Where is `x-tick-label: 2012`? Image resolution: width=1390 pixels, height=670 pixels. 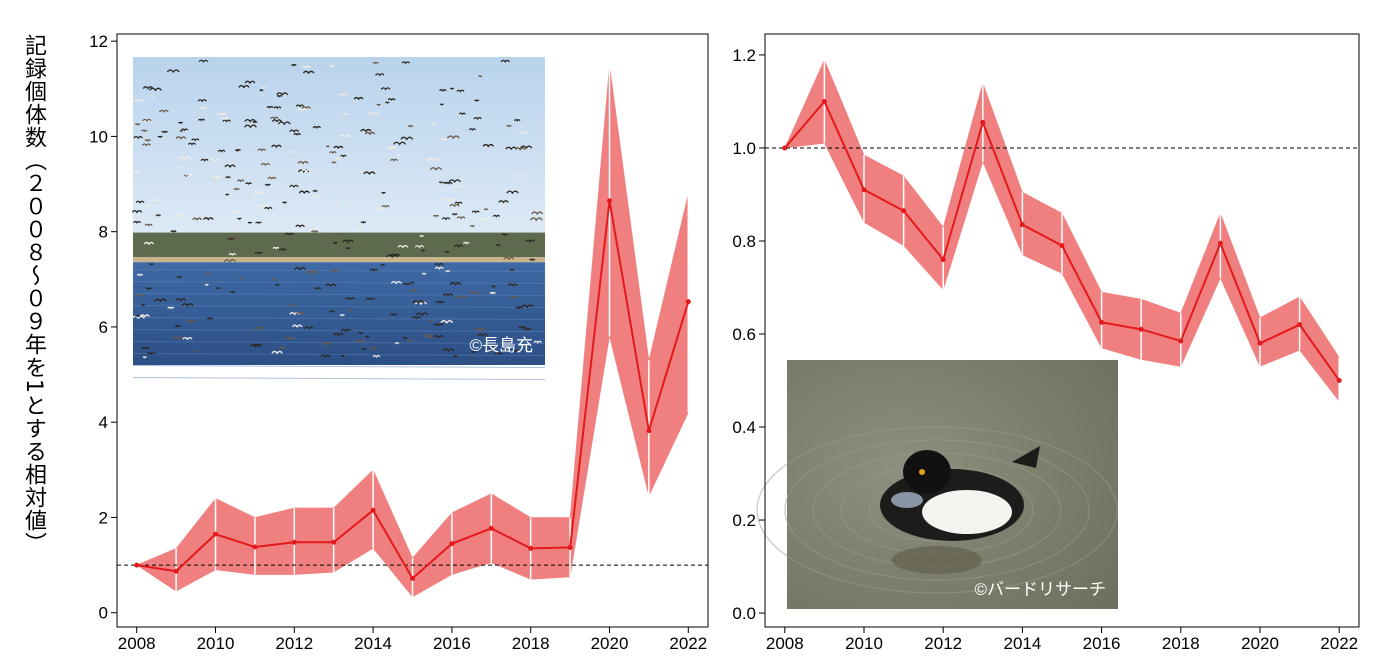 x-tick-label: 2012 is located at coordinates (294, 643).